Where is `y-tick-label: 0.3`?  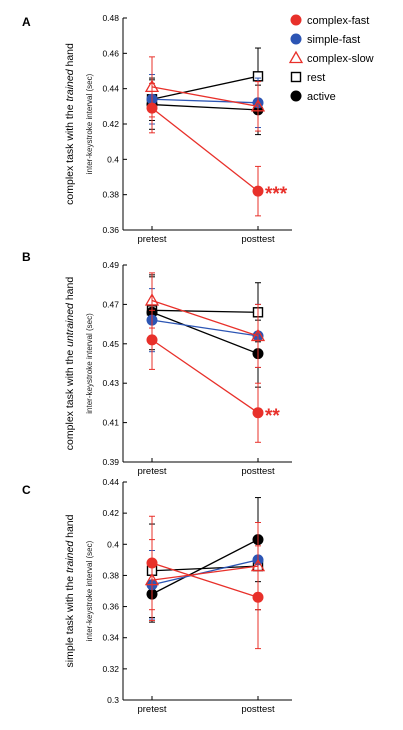
y-tick-label: 0.3 is located at coordinates (113, 700).